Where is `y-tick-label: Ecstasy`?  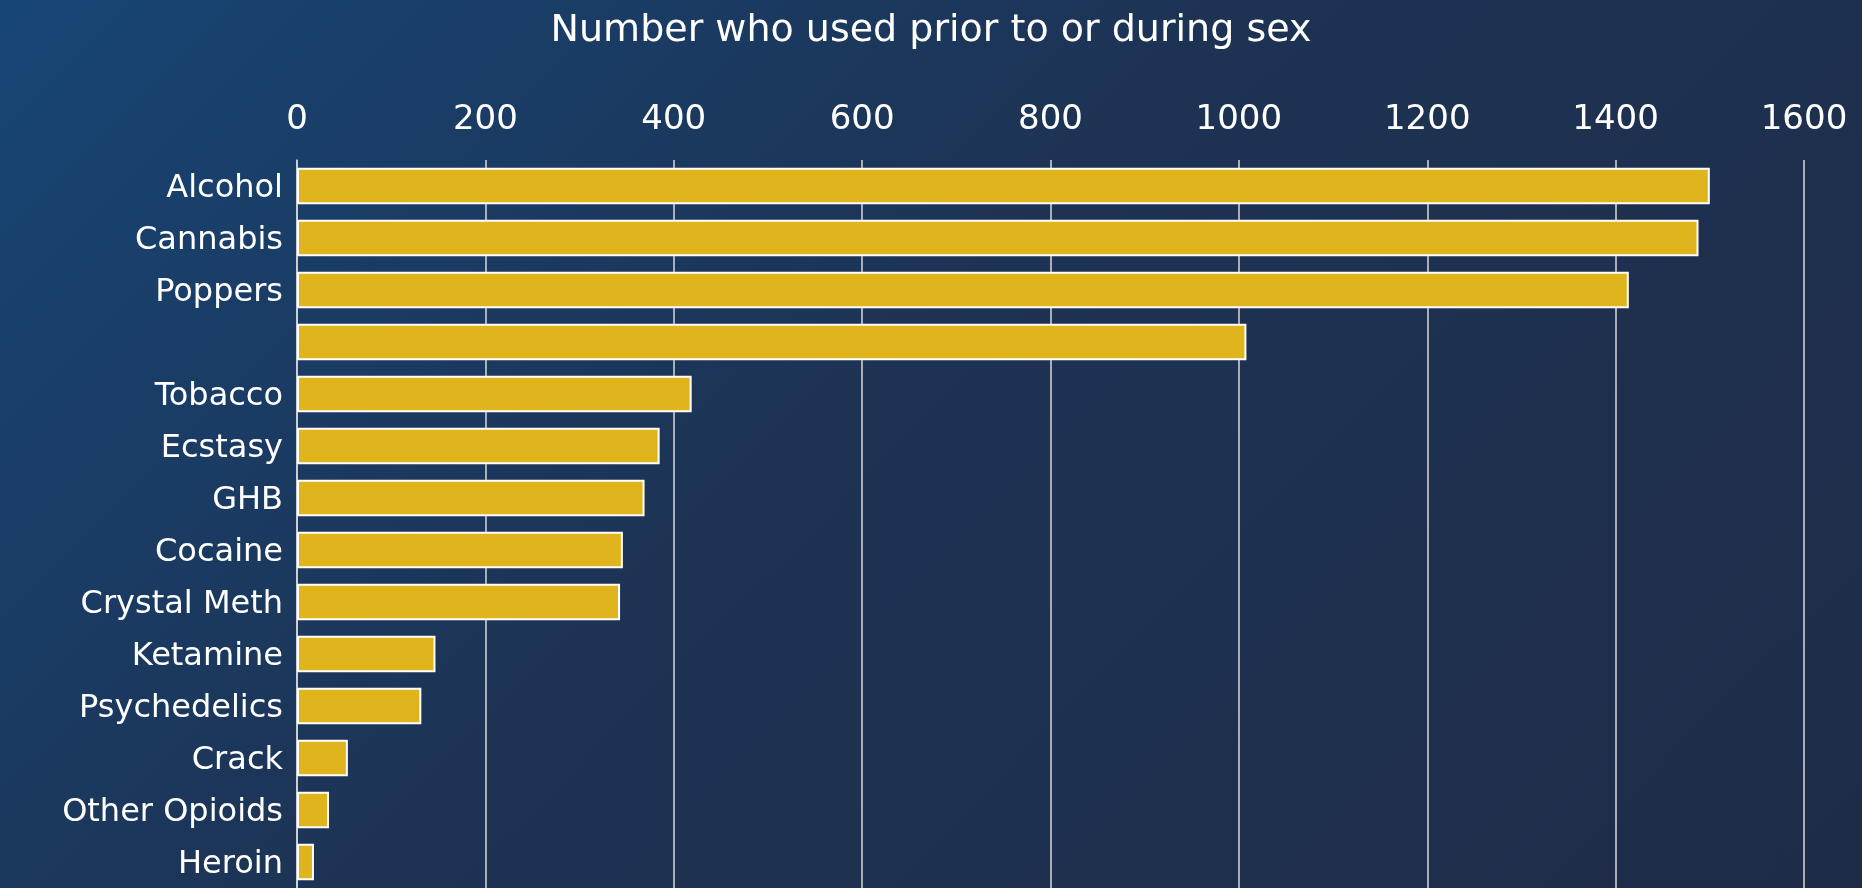
y-tick-label: Ecstasy is located at coordinates (221, 446).